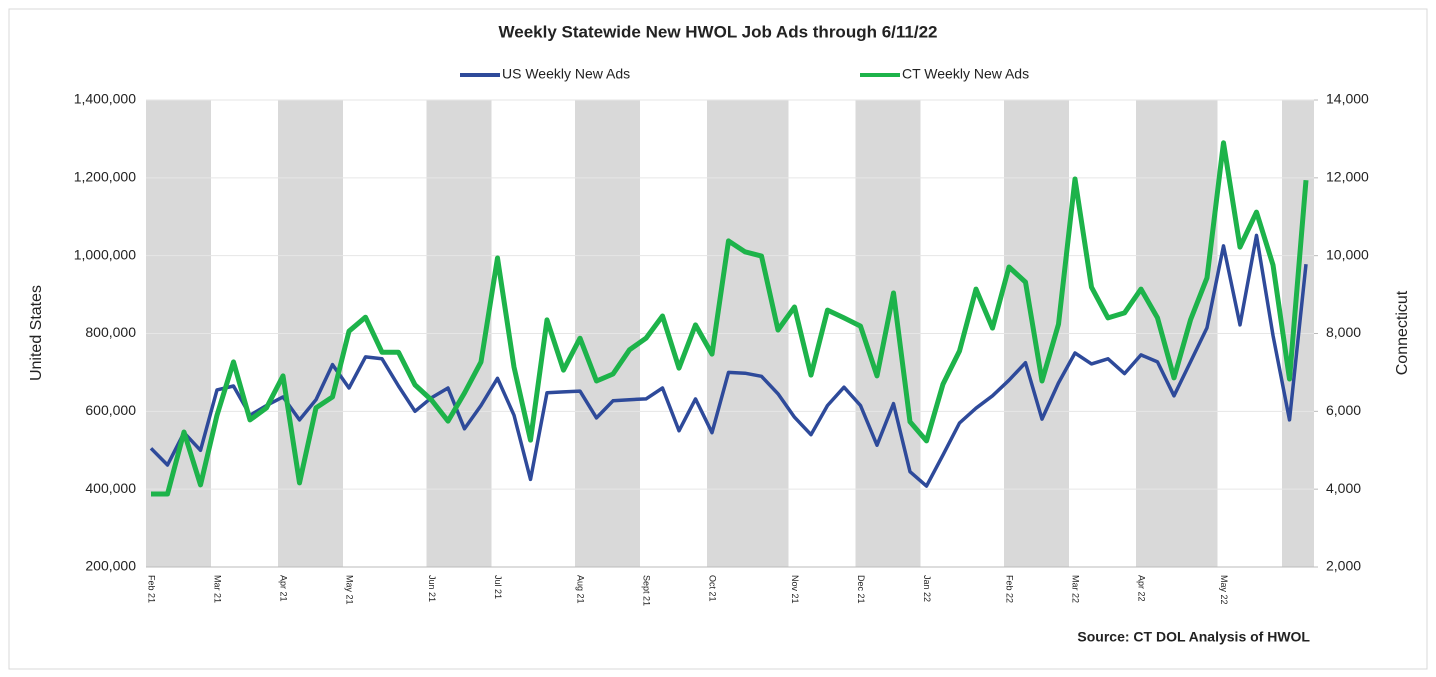 This screenshot has height=677, width=1436. Describe the element at coordinates (432, 588) in the screenshot. I see `x-tick-label: Jun 21` at that location.